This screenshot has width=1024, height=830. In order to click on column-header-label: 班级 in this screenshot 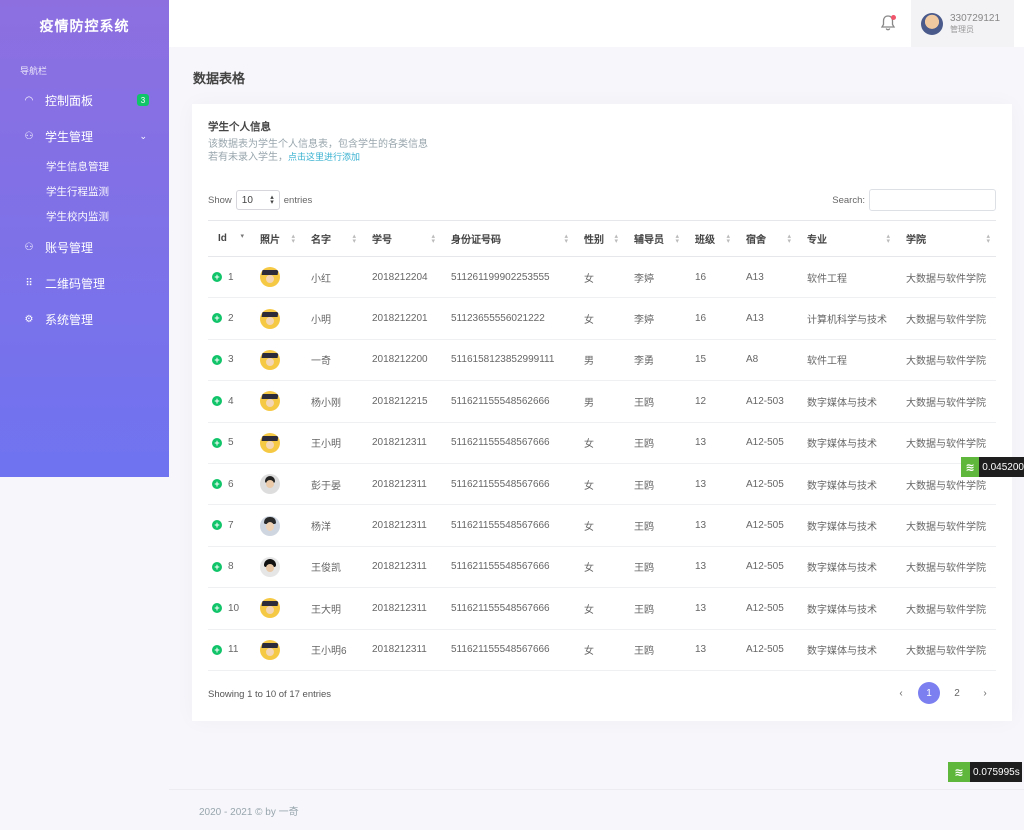, I will do `click(705, 240)`.